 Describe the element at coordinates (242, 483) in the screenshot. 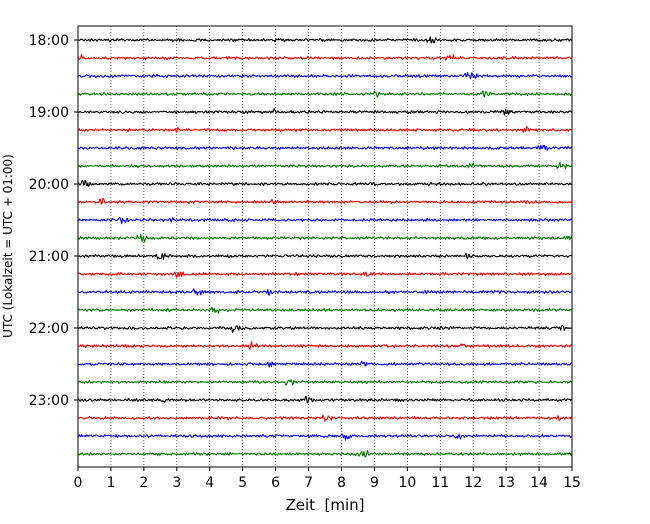

I see `x-tick-label-5: 5` at that location.